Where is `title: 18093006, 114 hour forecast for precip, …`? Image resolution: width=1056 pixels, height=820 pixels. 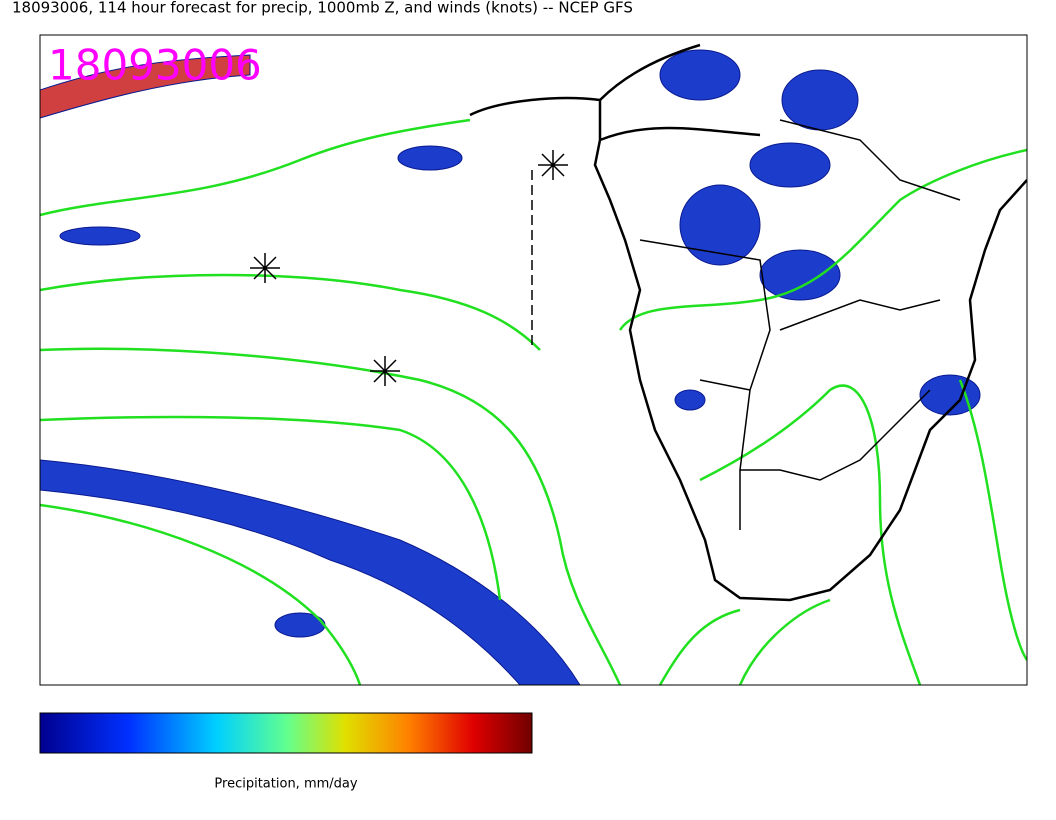
title: 18093006, 114 hour forecast for precip, … is located at coordinates (322, 8).